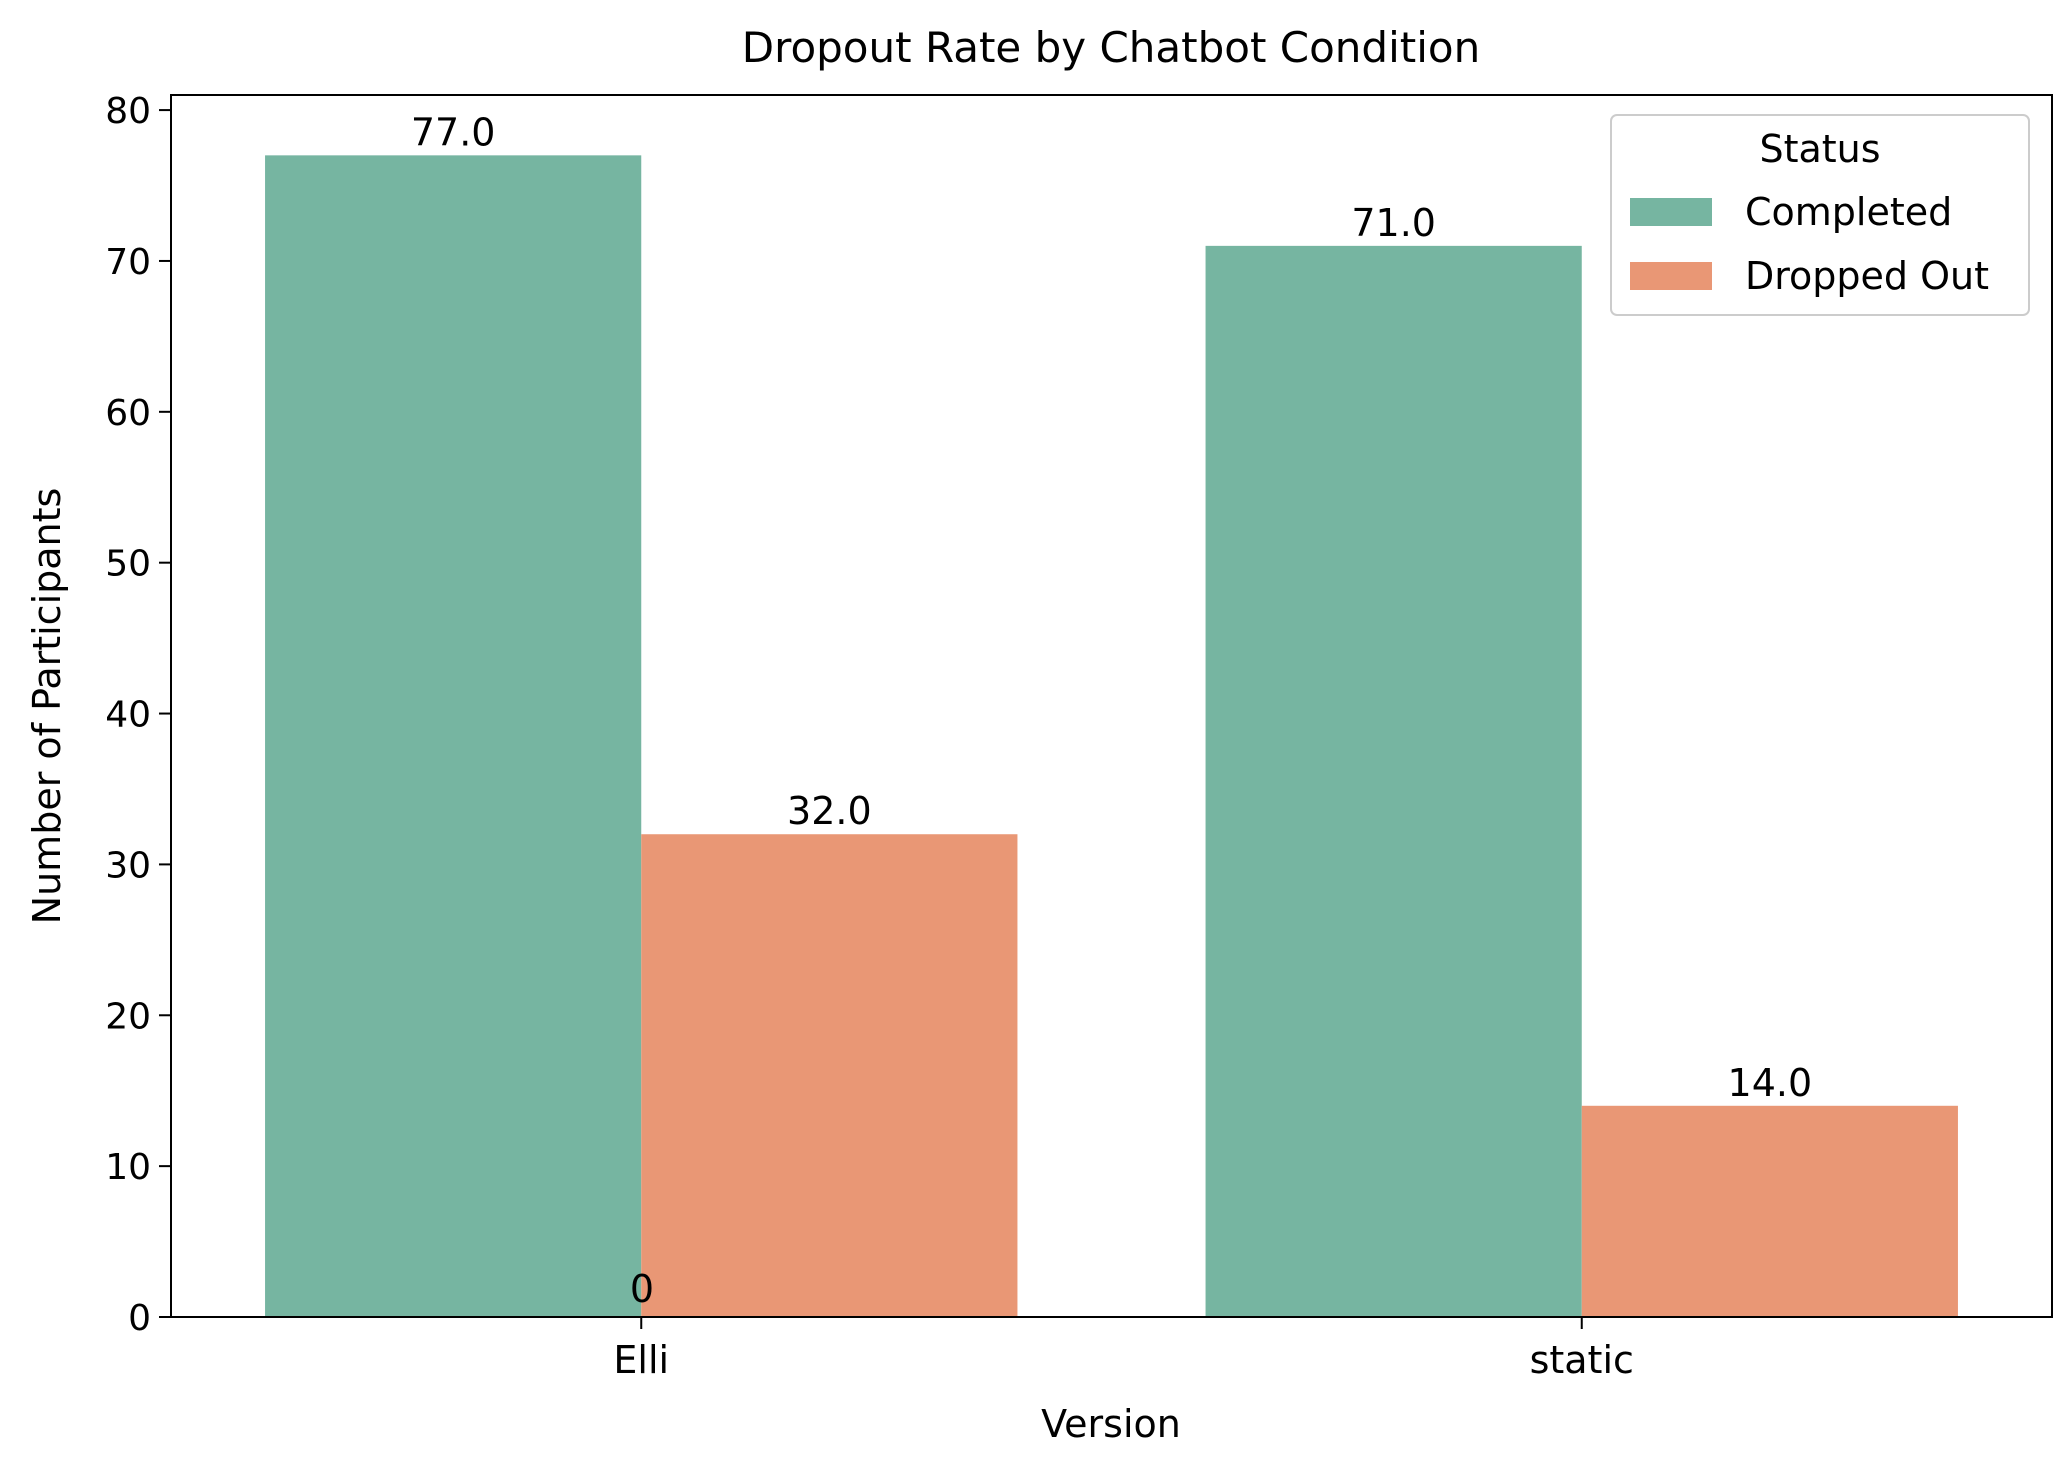  I want to click on x-tick-label-static: static, so click(1582, 1360).